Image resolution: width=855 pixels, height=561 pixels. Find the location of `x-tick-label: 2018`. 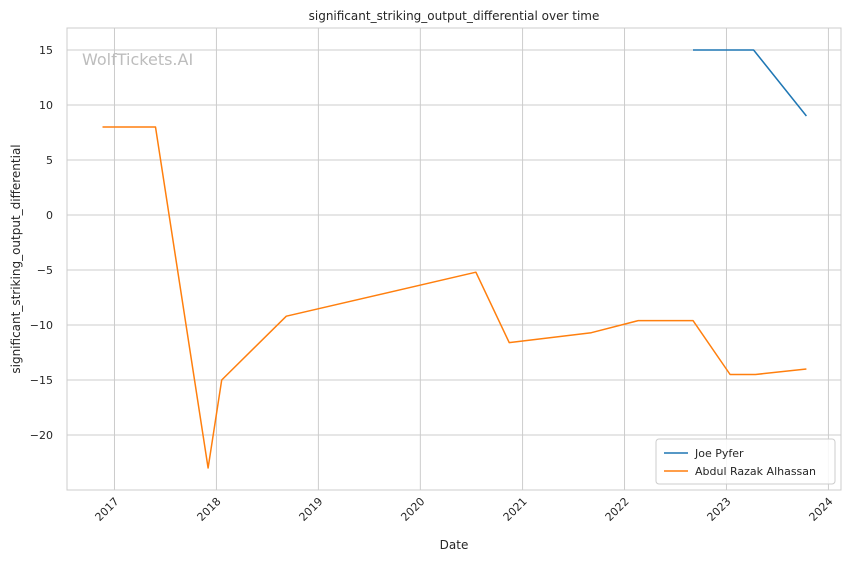

x-tick-label: 2018 is located at coordinates (209, 509).